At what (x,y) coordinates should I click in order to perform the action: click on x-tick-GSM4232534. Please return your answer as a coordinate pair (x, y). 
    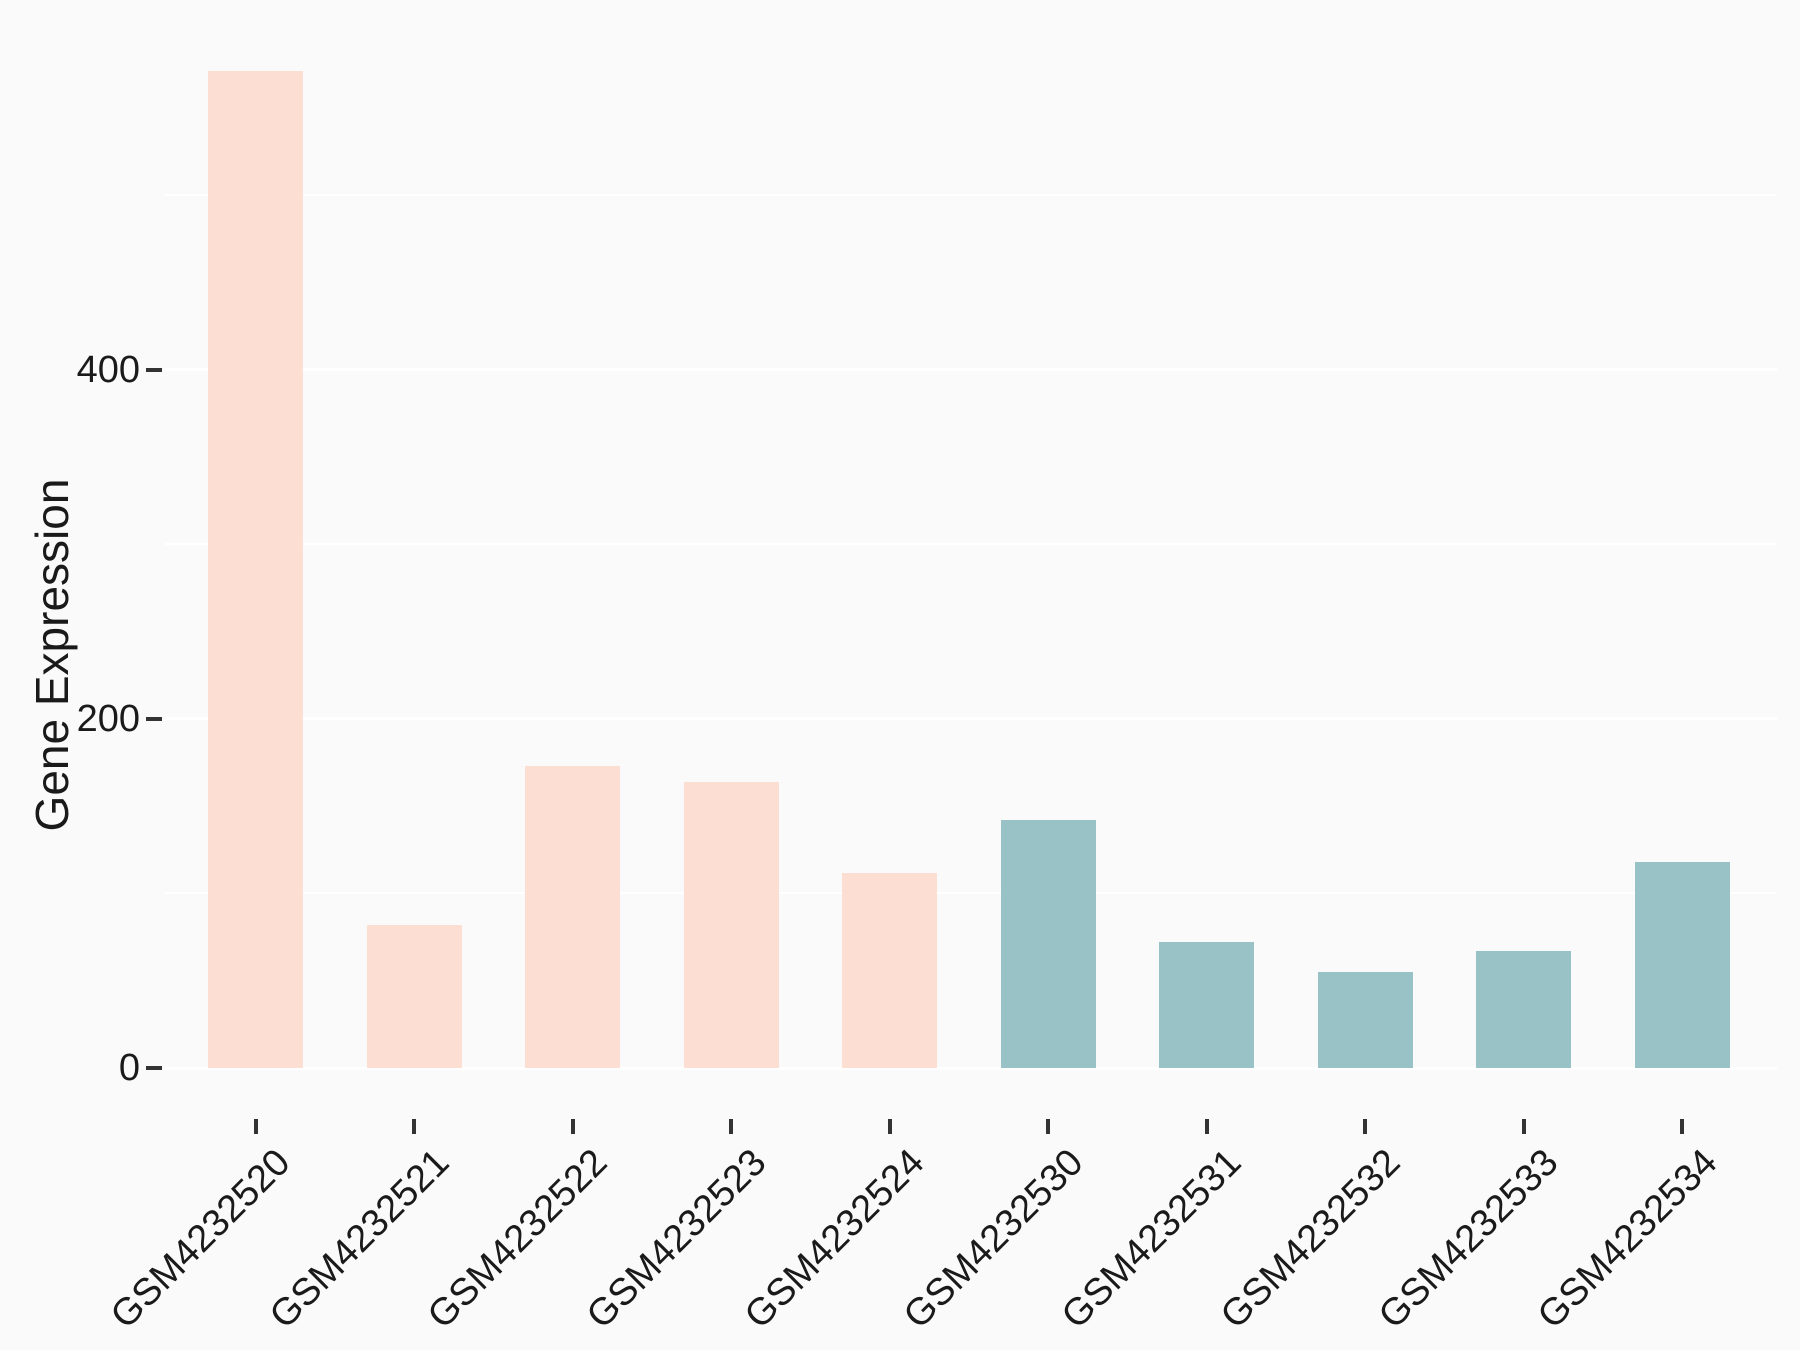
    Looking at the image, I should click on (1682, 1126).